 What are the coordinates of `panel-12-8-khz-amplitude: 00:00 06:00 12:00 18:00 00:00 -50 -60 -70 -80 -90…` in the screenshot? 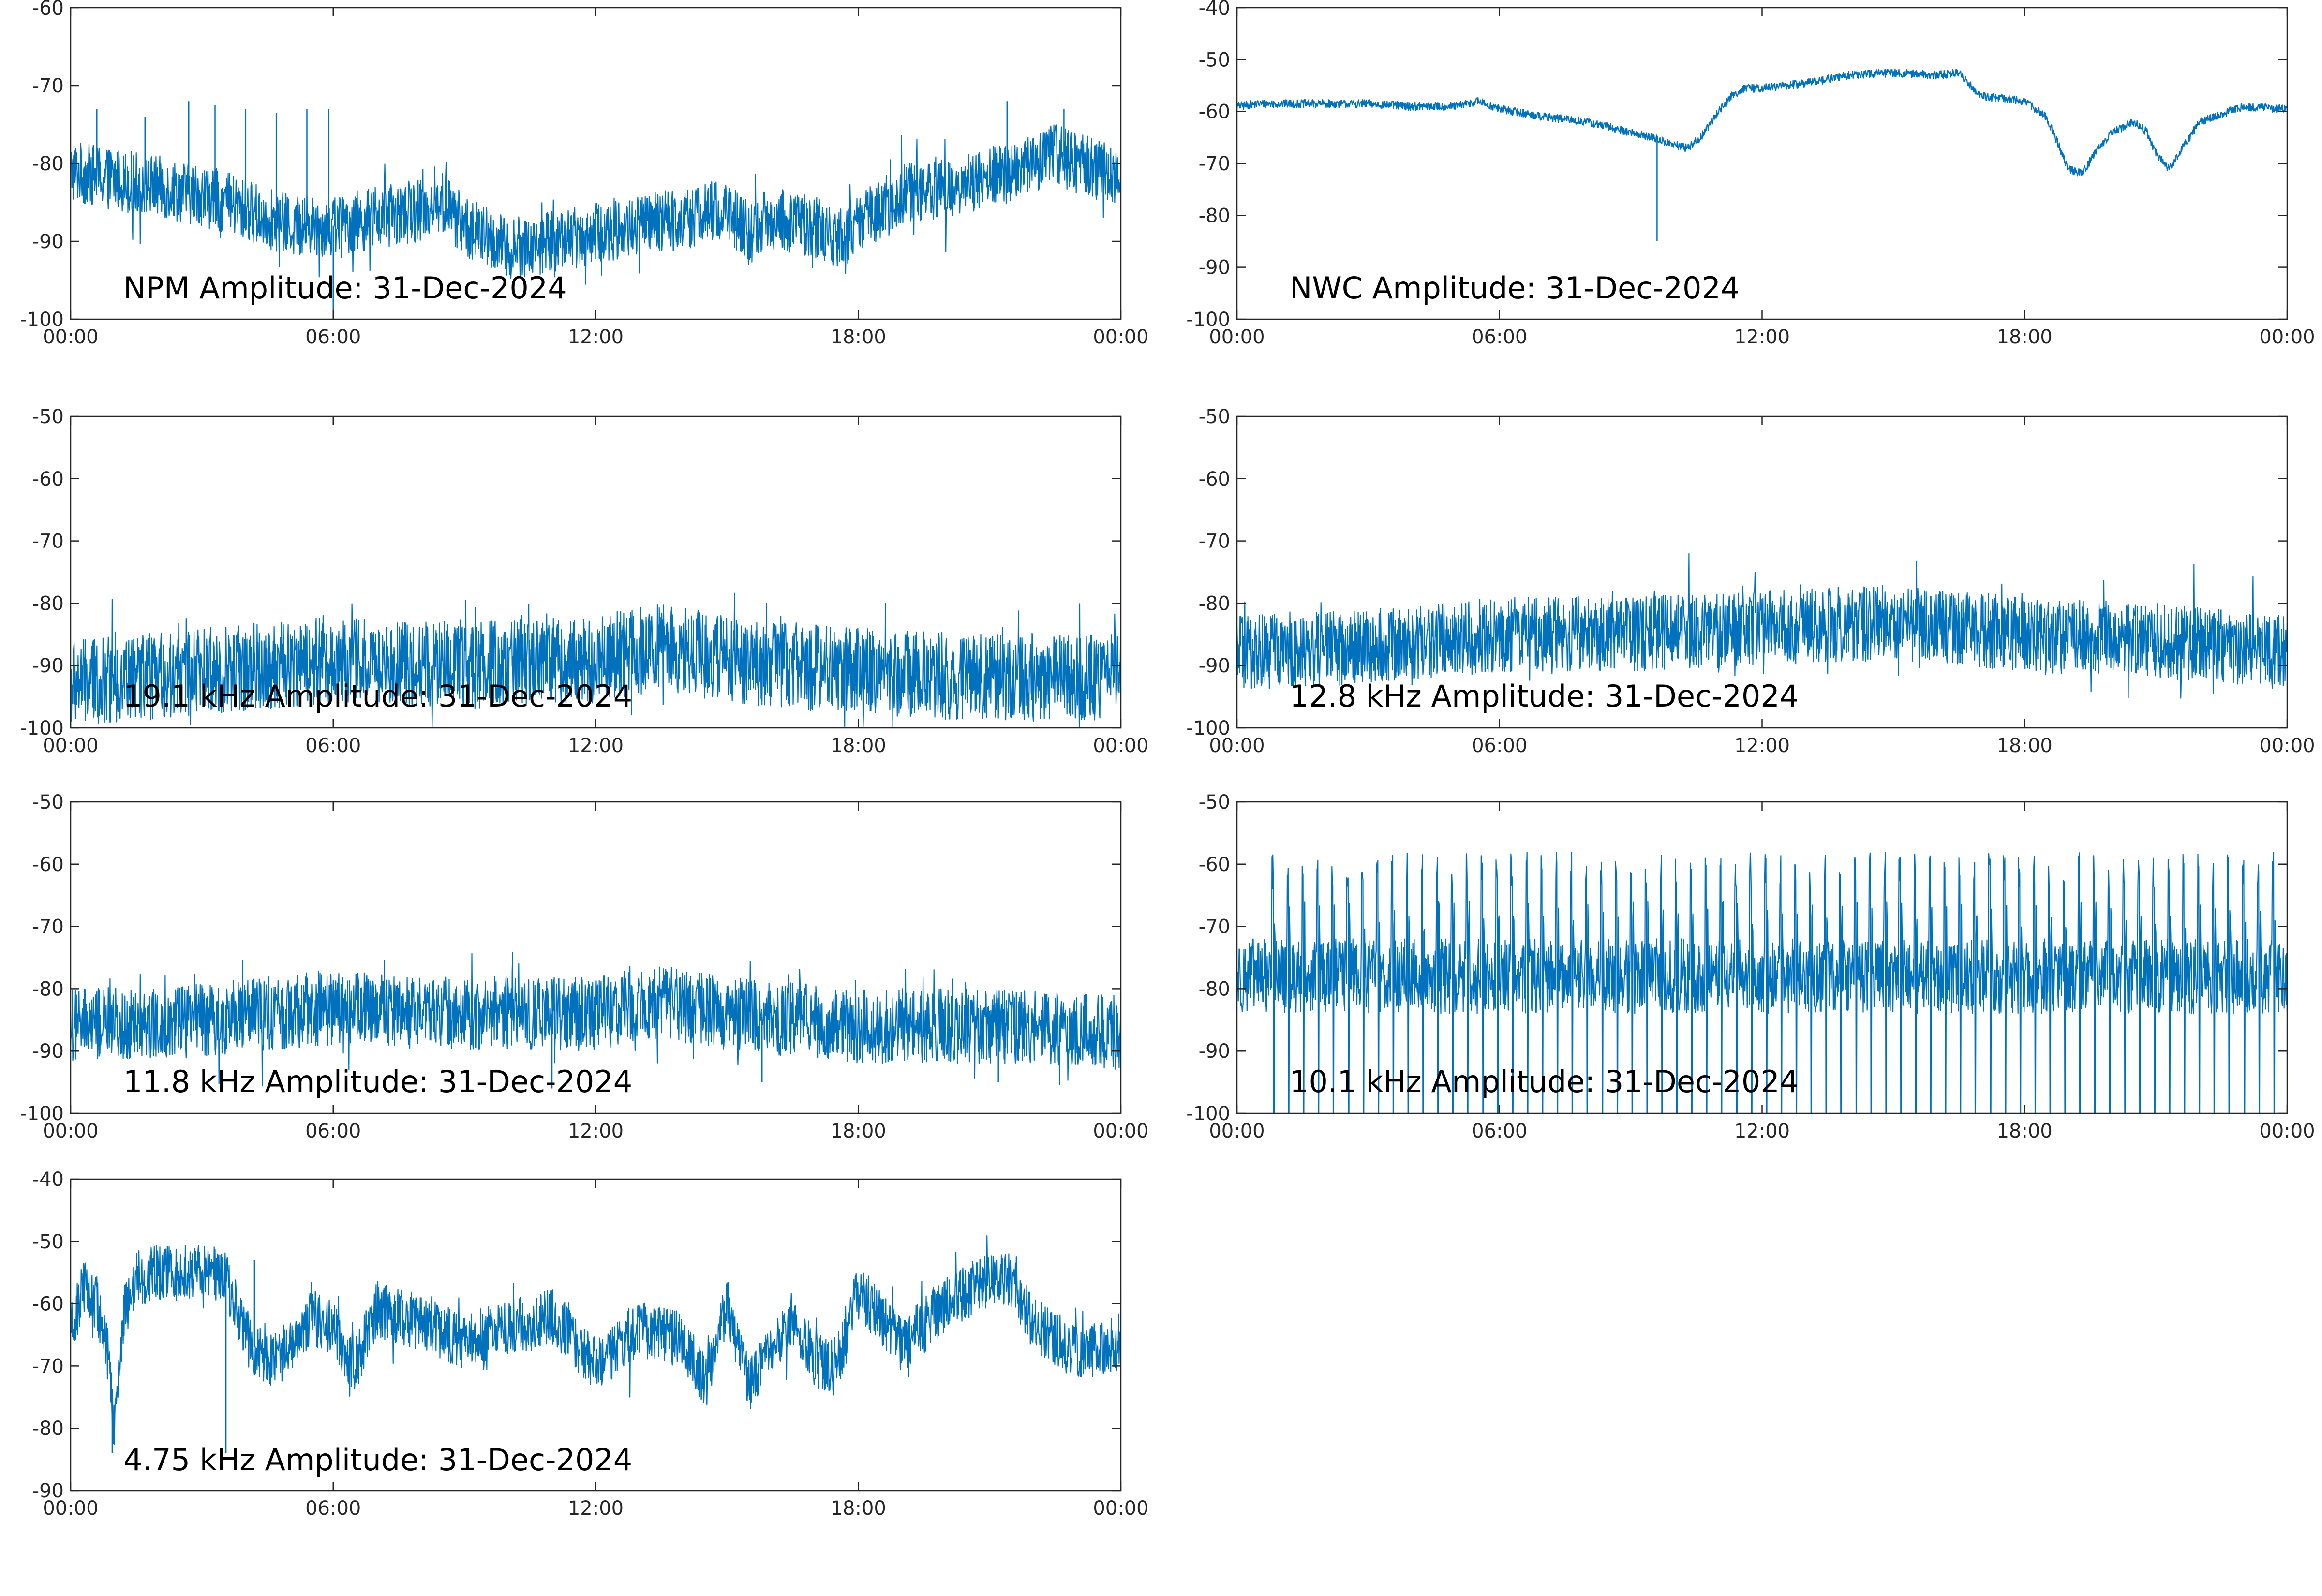 It's located at (1750, 581).